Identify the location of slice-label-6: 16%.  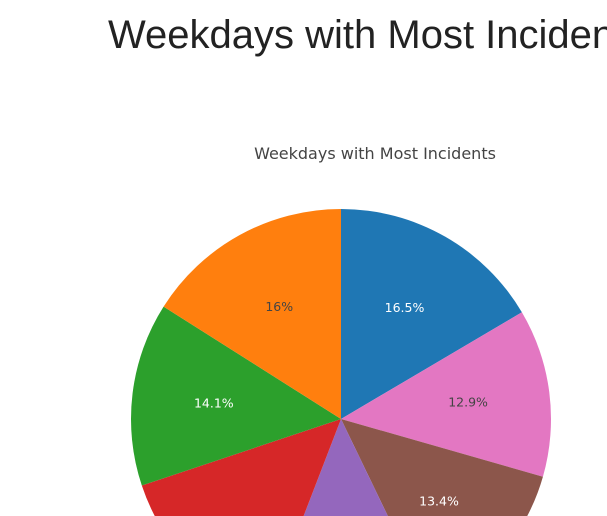
(279, 306).